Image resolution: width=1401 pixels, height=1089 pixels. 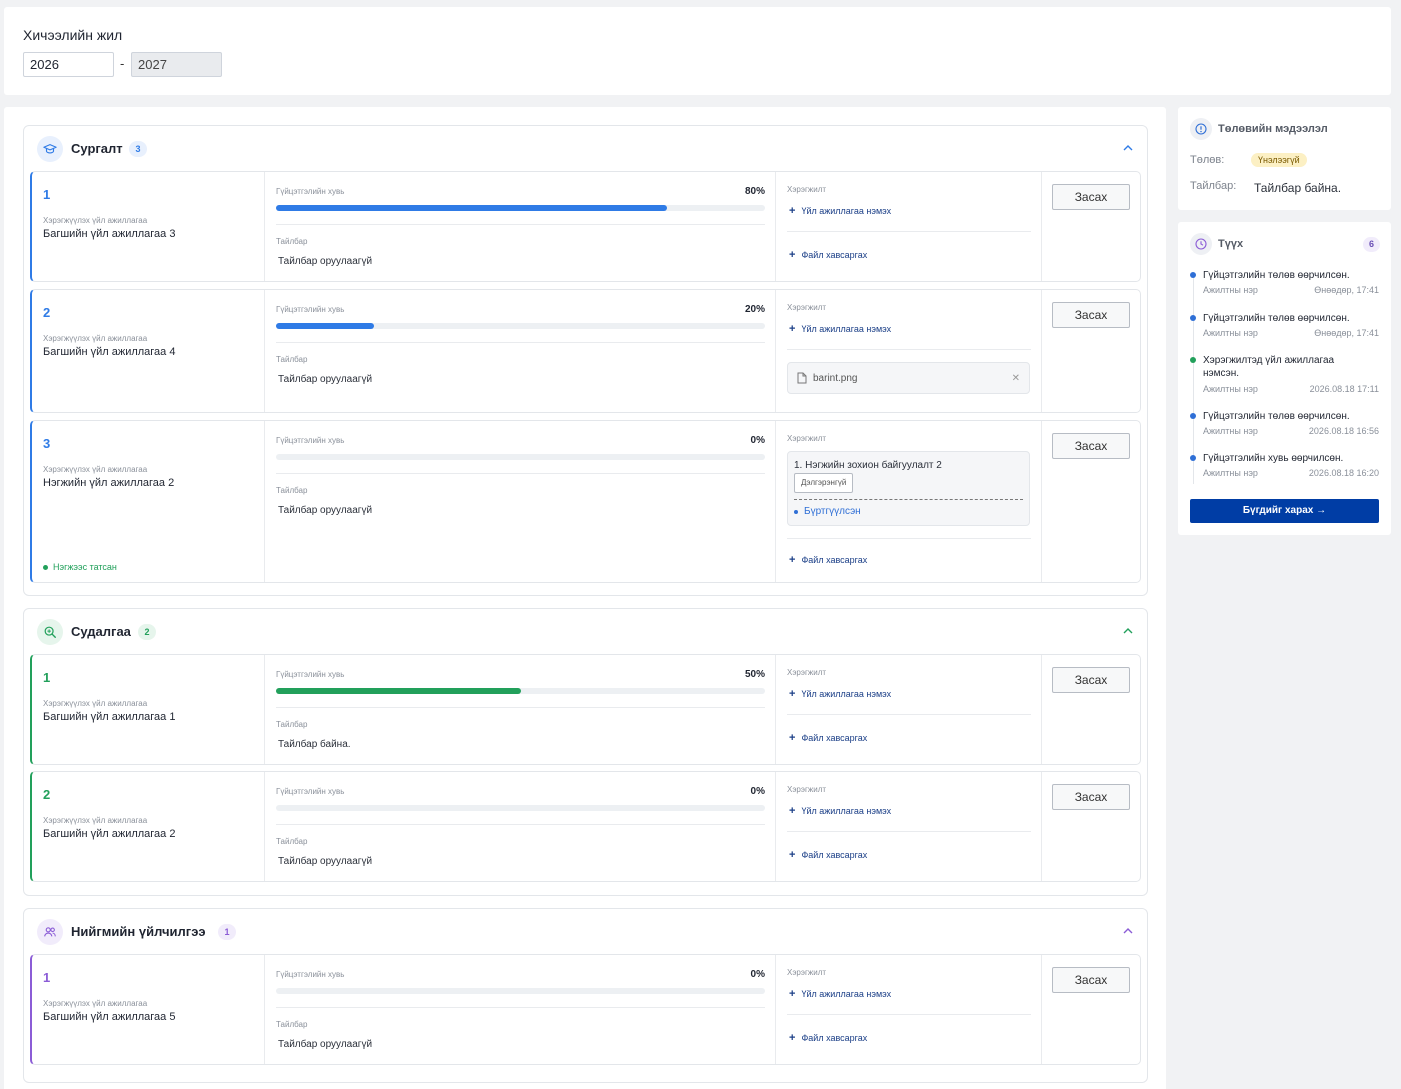 What do you see at coordinates (585, 931) in the screenshot?
I see `category-header: Нийгмийн үйлчилгээ 1` at bounding box center [585, 931].